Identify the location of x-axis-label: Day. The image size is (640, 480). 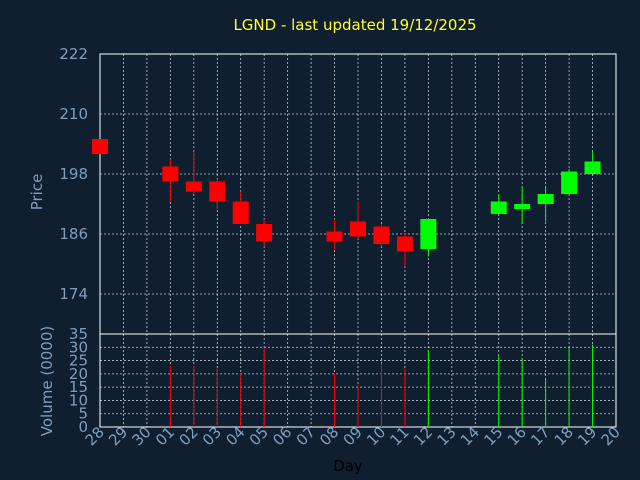
(348, 466).